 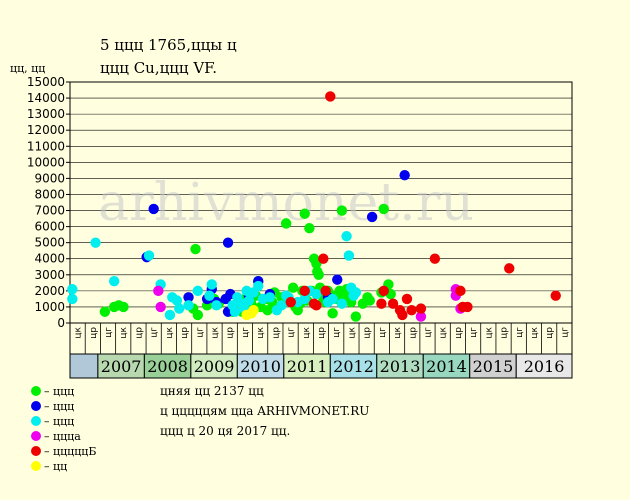 What do you see at coordinates (49, 178) in the screenshot?
I see `y-tick-label: 9000` at bounding box center [49, 178].